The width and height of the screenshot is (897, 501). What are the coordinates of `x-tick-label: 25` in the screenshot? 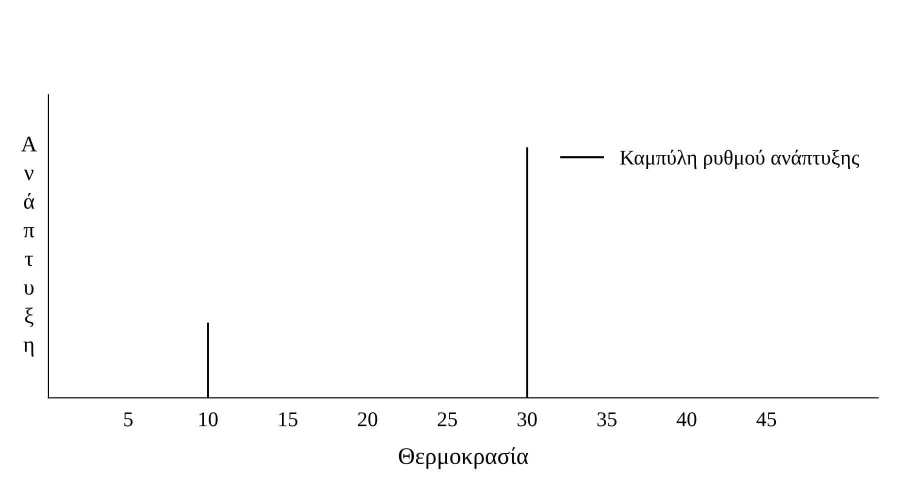 It's located at (447, 419).